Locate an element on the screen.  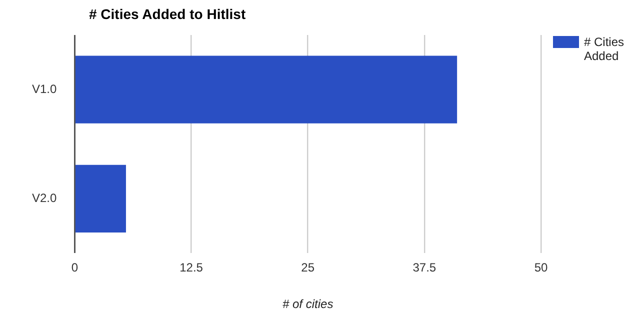
x-tick-label: 37.5 is located at coordinates (424, 267).